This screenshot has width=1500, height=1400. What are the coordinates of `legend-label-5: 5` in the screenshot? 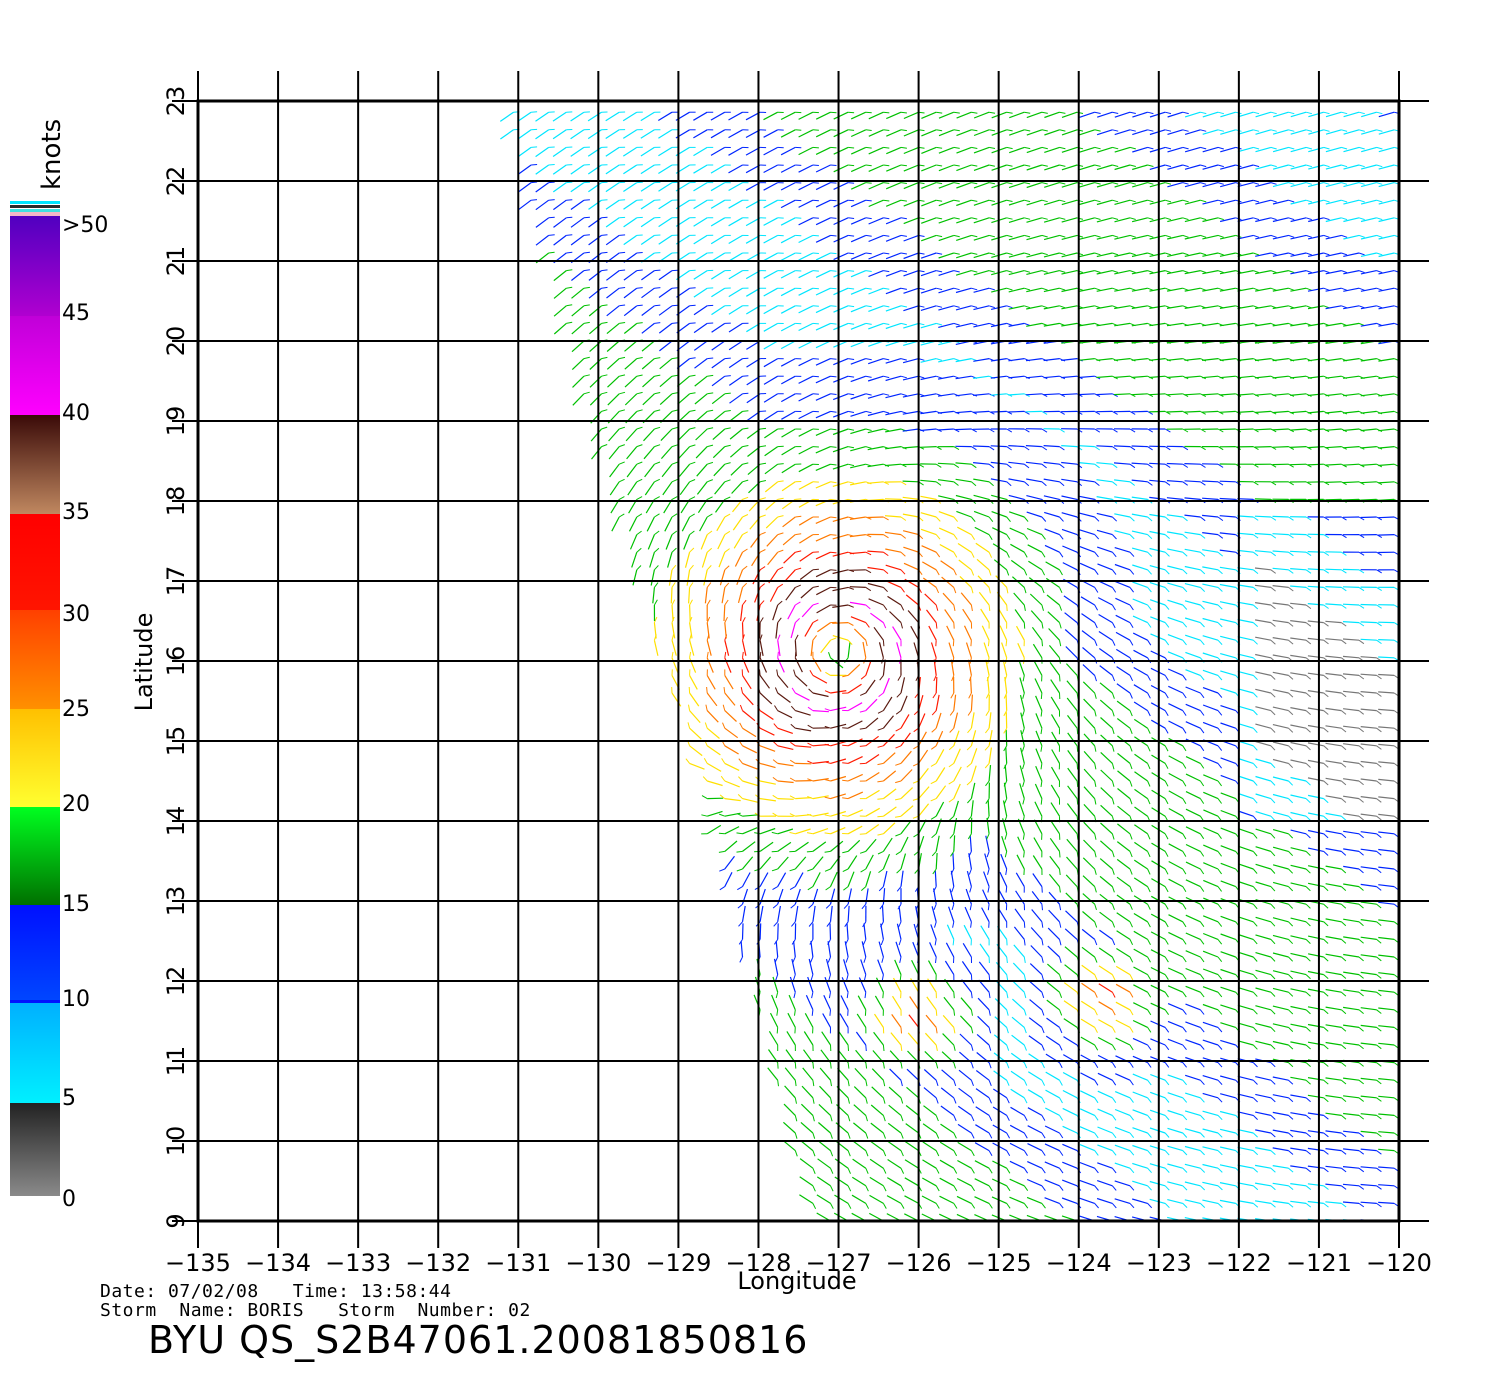 It's located at (69, 1098).